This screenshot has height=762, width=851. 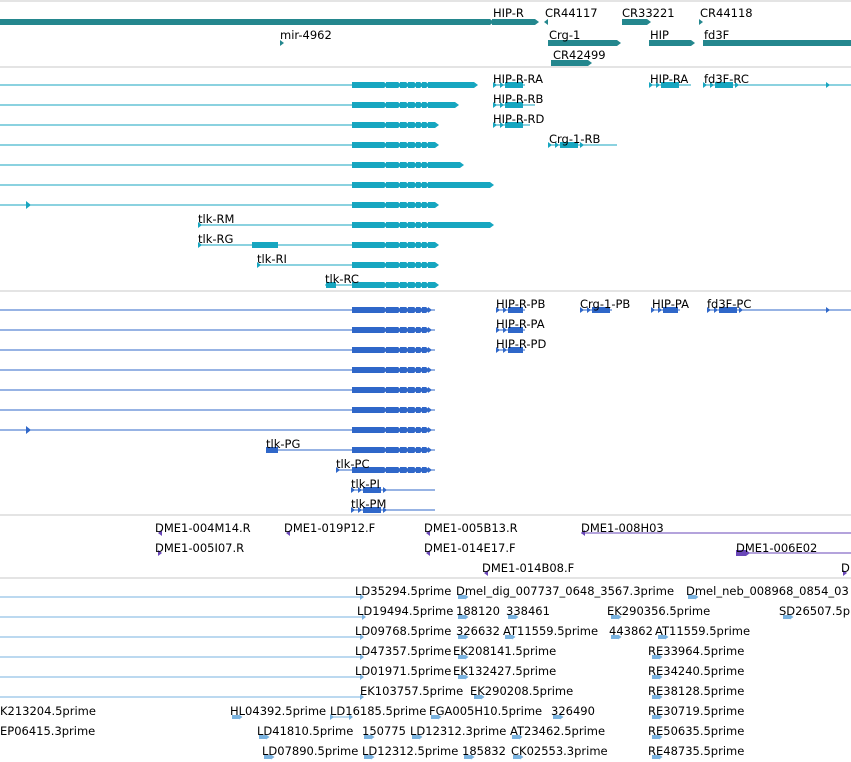 I want to click on feature-est-LD35294, so click(x=182, y=597).